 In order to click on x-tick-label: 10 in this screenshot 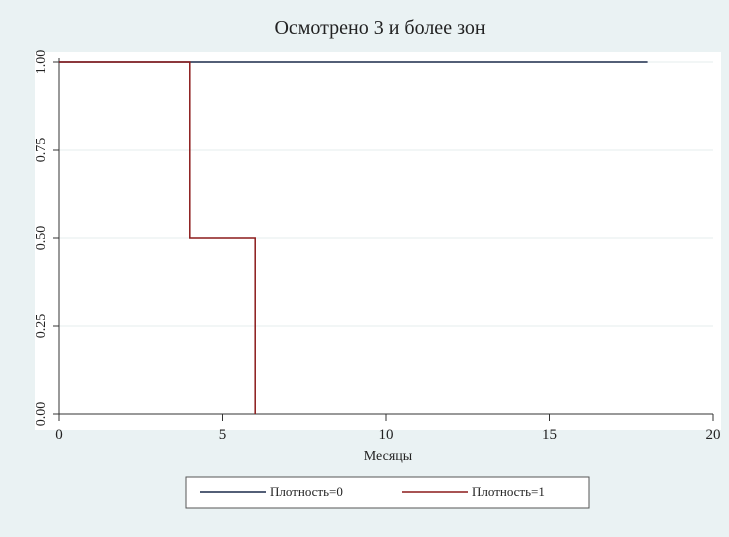, I will do `click(386, 435)`.